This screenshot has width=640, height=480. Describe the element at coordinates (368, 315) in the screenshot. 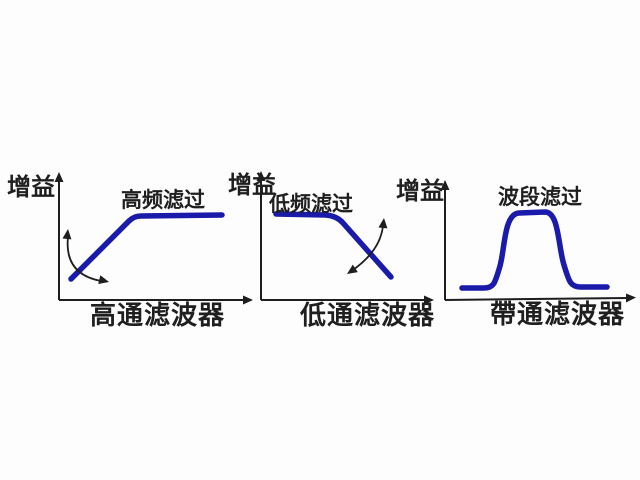

I see `low-pass-title: 低通滤波器` at that location.